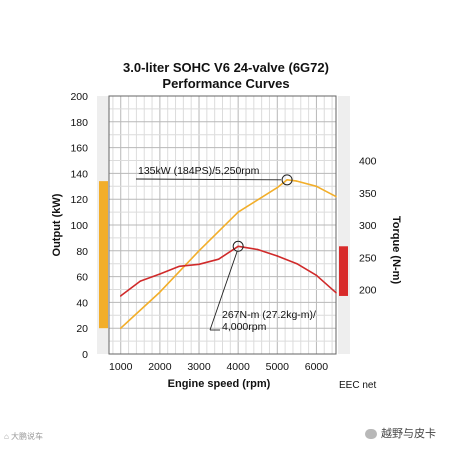 This screenshot has height=450, width=450. I want to click on y-tick-label-left: 140, so click(79, 174).